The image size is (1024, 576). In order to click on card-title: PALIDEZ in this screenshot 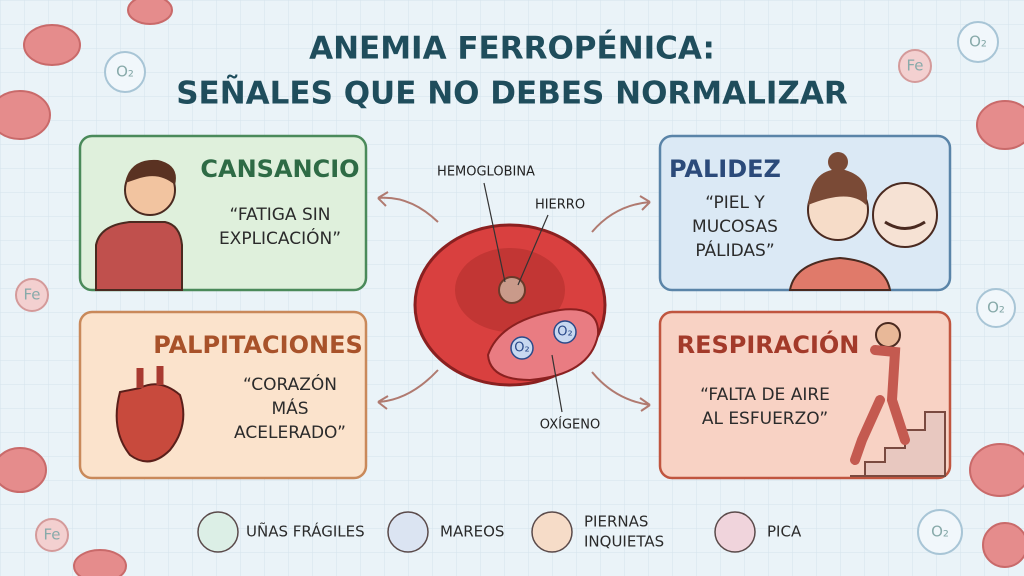, I will do `click(725, 169)`.